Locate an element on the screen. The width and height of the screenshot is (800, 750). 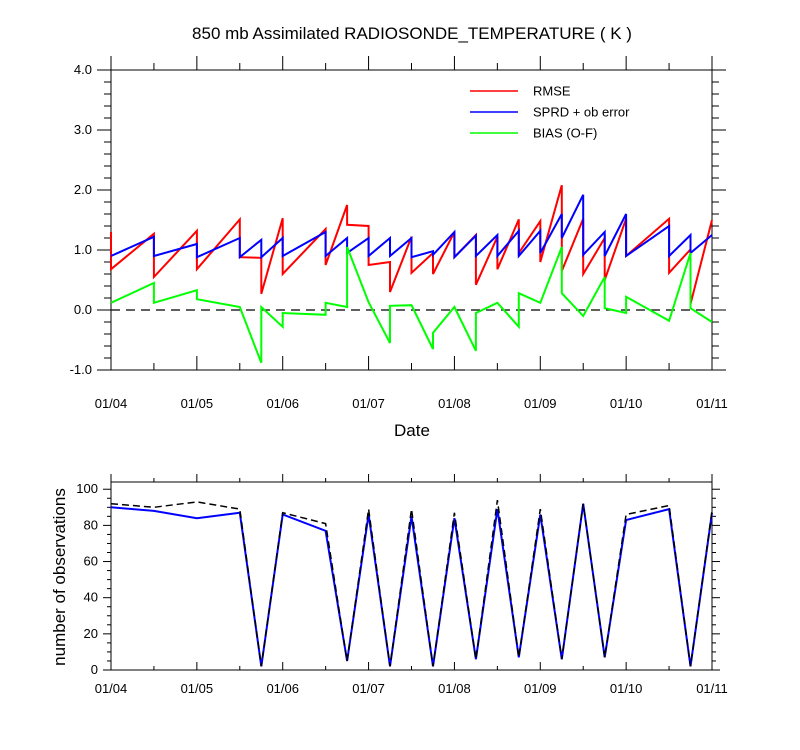
y-axis-label-bottom: number of observations is located at coordinates (59, 577).